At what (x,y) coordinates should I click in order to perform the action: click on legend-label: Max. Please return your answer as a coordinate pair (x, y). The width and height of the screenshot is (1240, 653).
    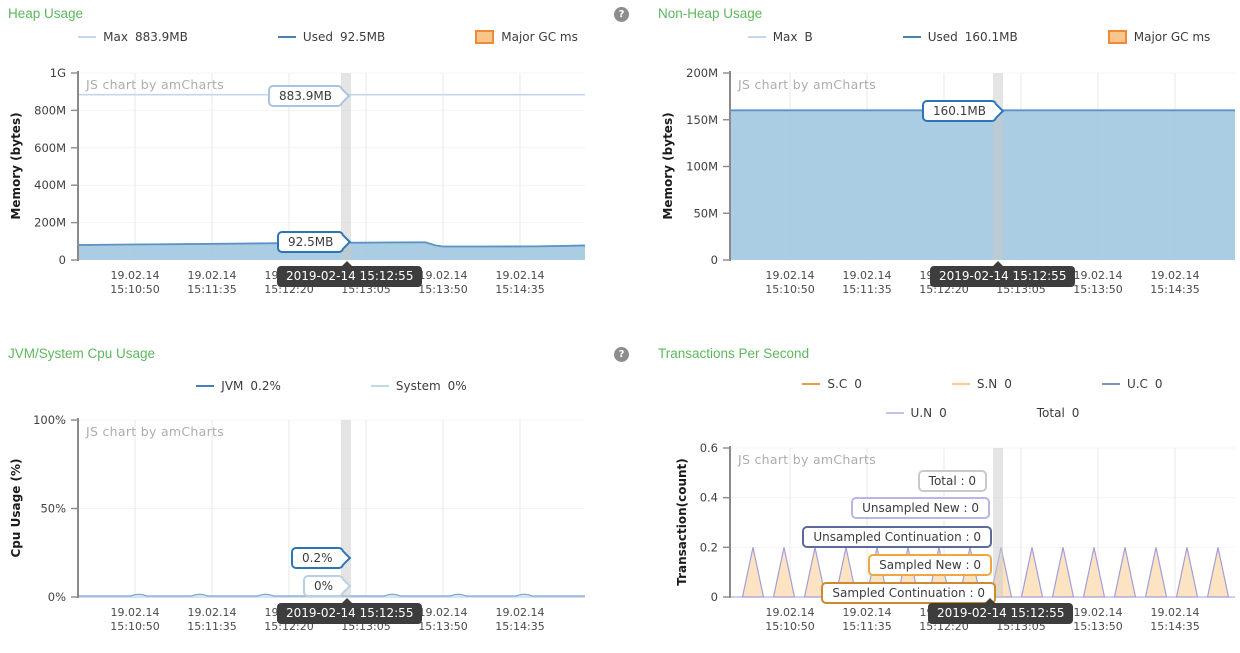
    Looking at the image, I should click on (115, 37).